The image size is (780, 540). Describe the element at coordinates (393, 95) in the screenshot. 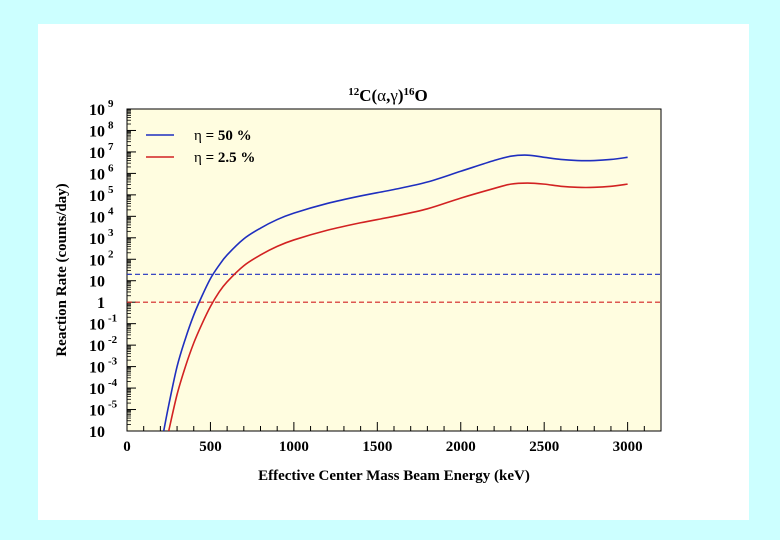

I see `title-gamma: γ` at that location.